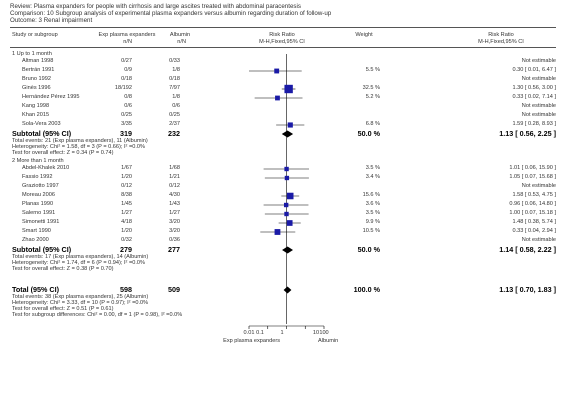 Image resolution: width=566 pixels, height=404 pixels. I want to click on albumin-events: 0/36, so click(174, 240).